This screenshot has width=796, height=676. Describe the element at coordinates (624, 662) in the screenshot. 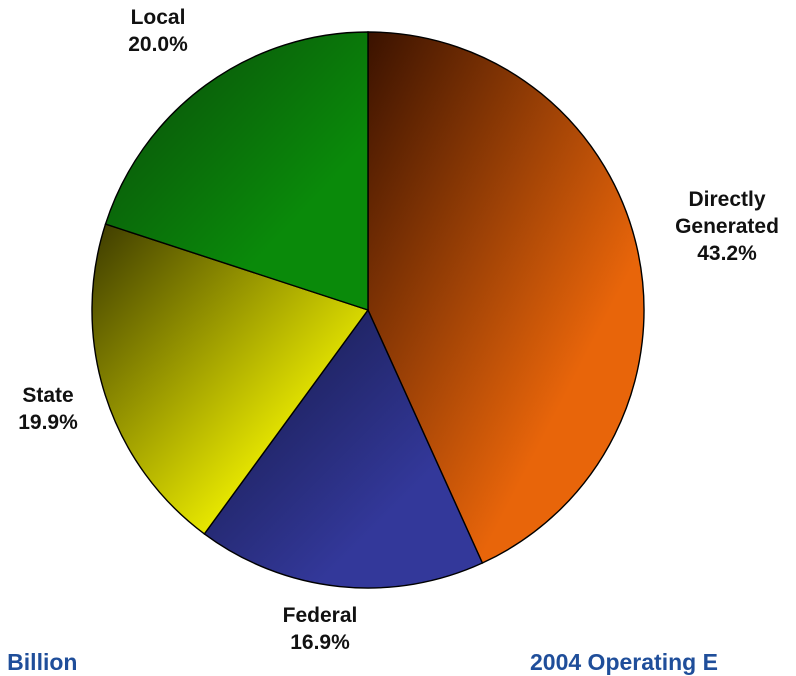

I see `footer-right-text: 2004 Operating E` at that location.